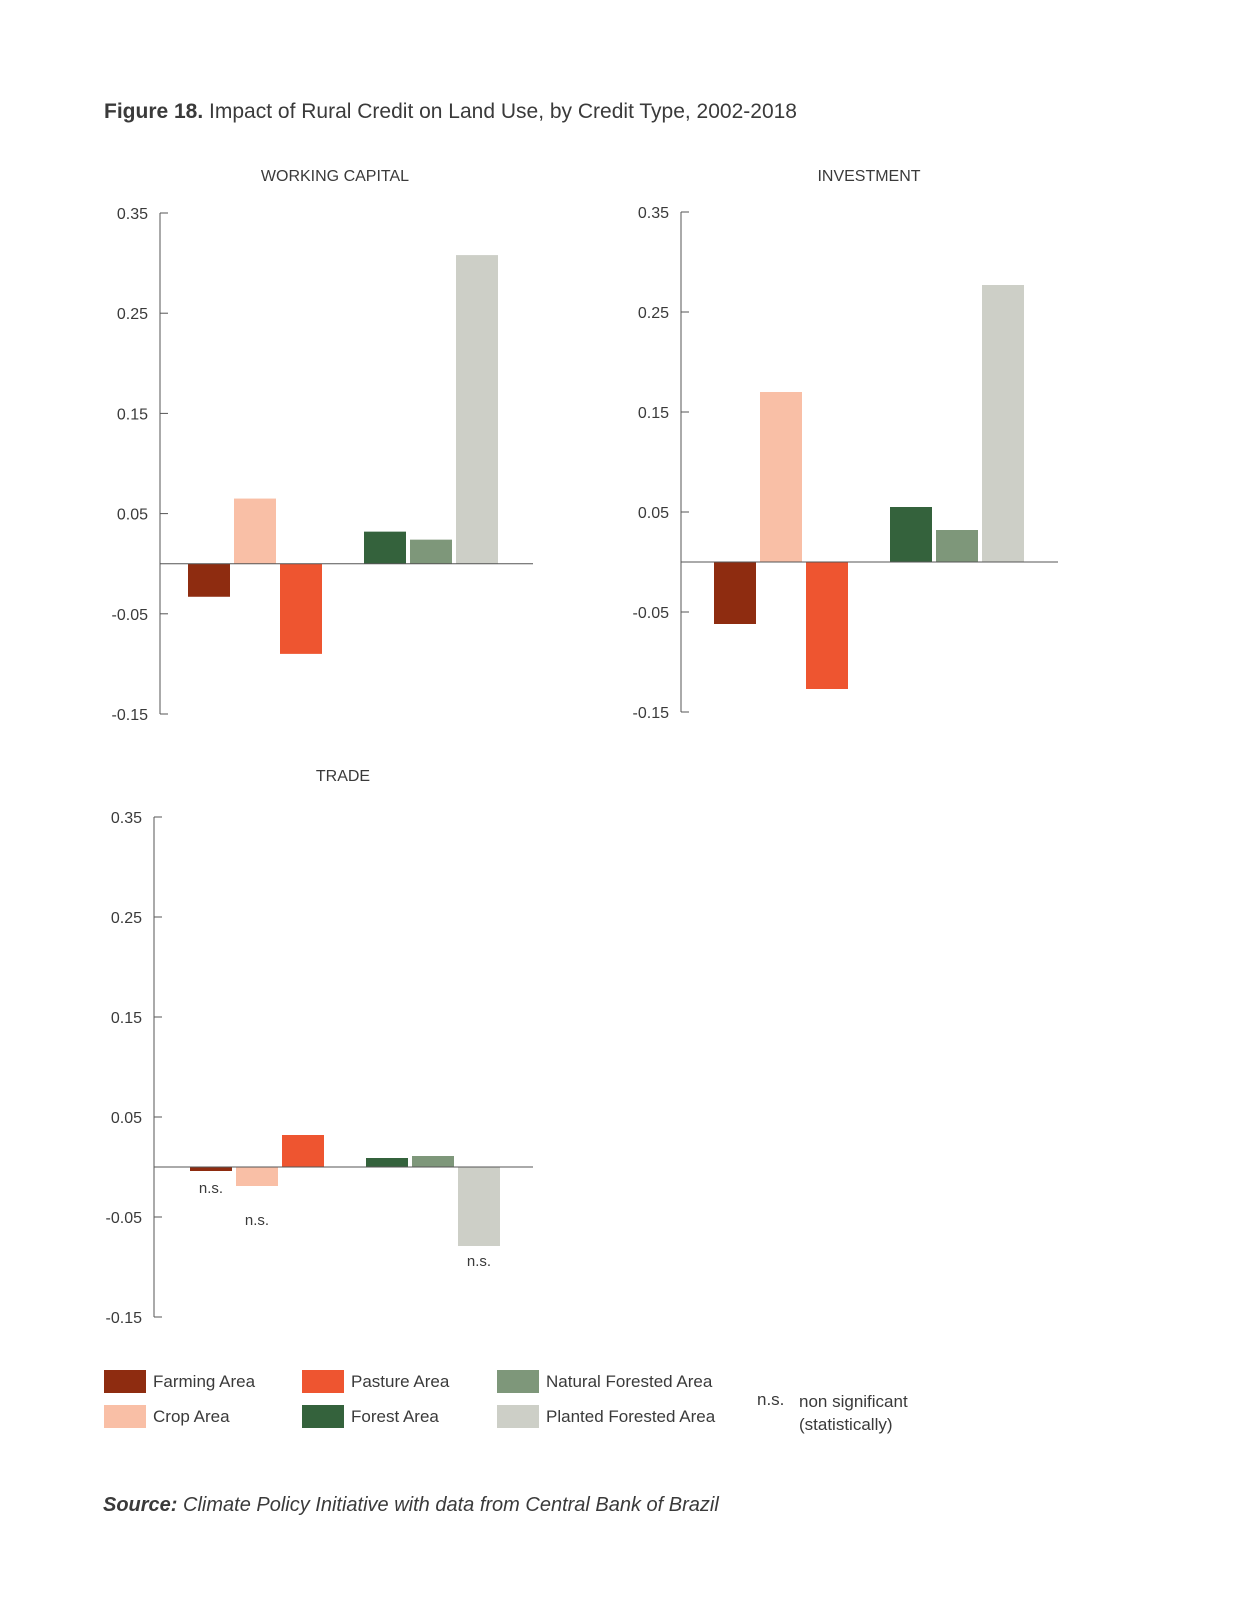 This screenshot has width=1241, height=1613. What do you see at coordinates (154, 111) in the screenshot?
I see `figure-label: Figure 18.` at bounding box center [154, 111].